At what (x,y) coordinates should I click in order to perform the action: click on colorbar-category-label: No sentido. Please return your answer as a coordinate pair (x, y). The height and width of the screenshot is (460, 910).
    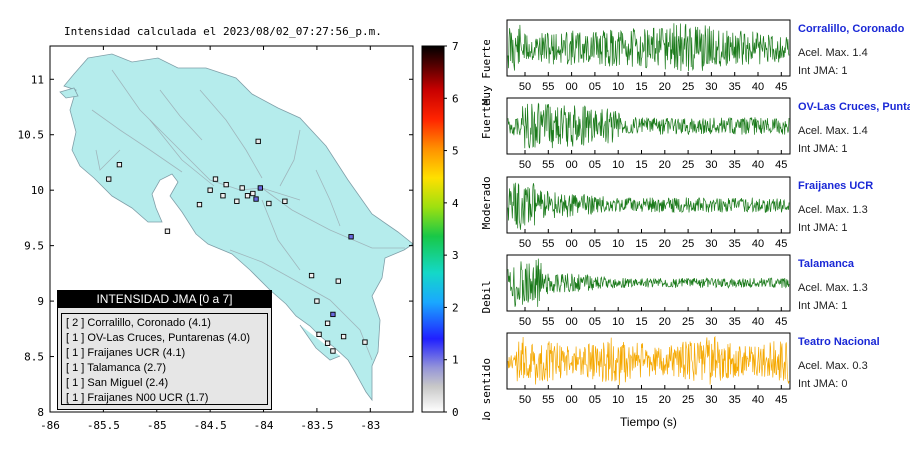
    Looking at the image, I should click on (486, 389).